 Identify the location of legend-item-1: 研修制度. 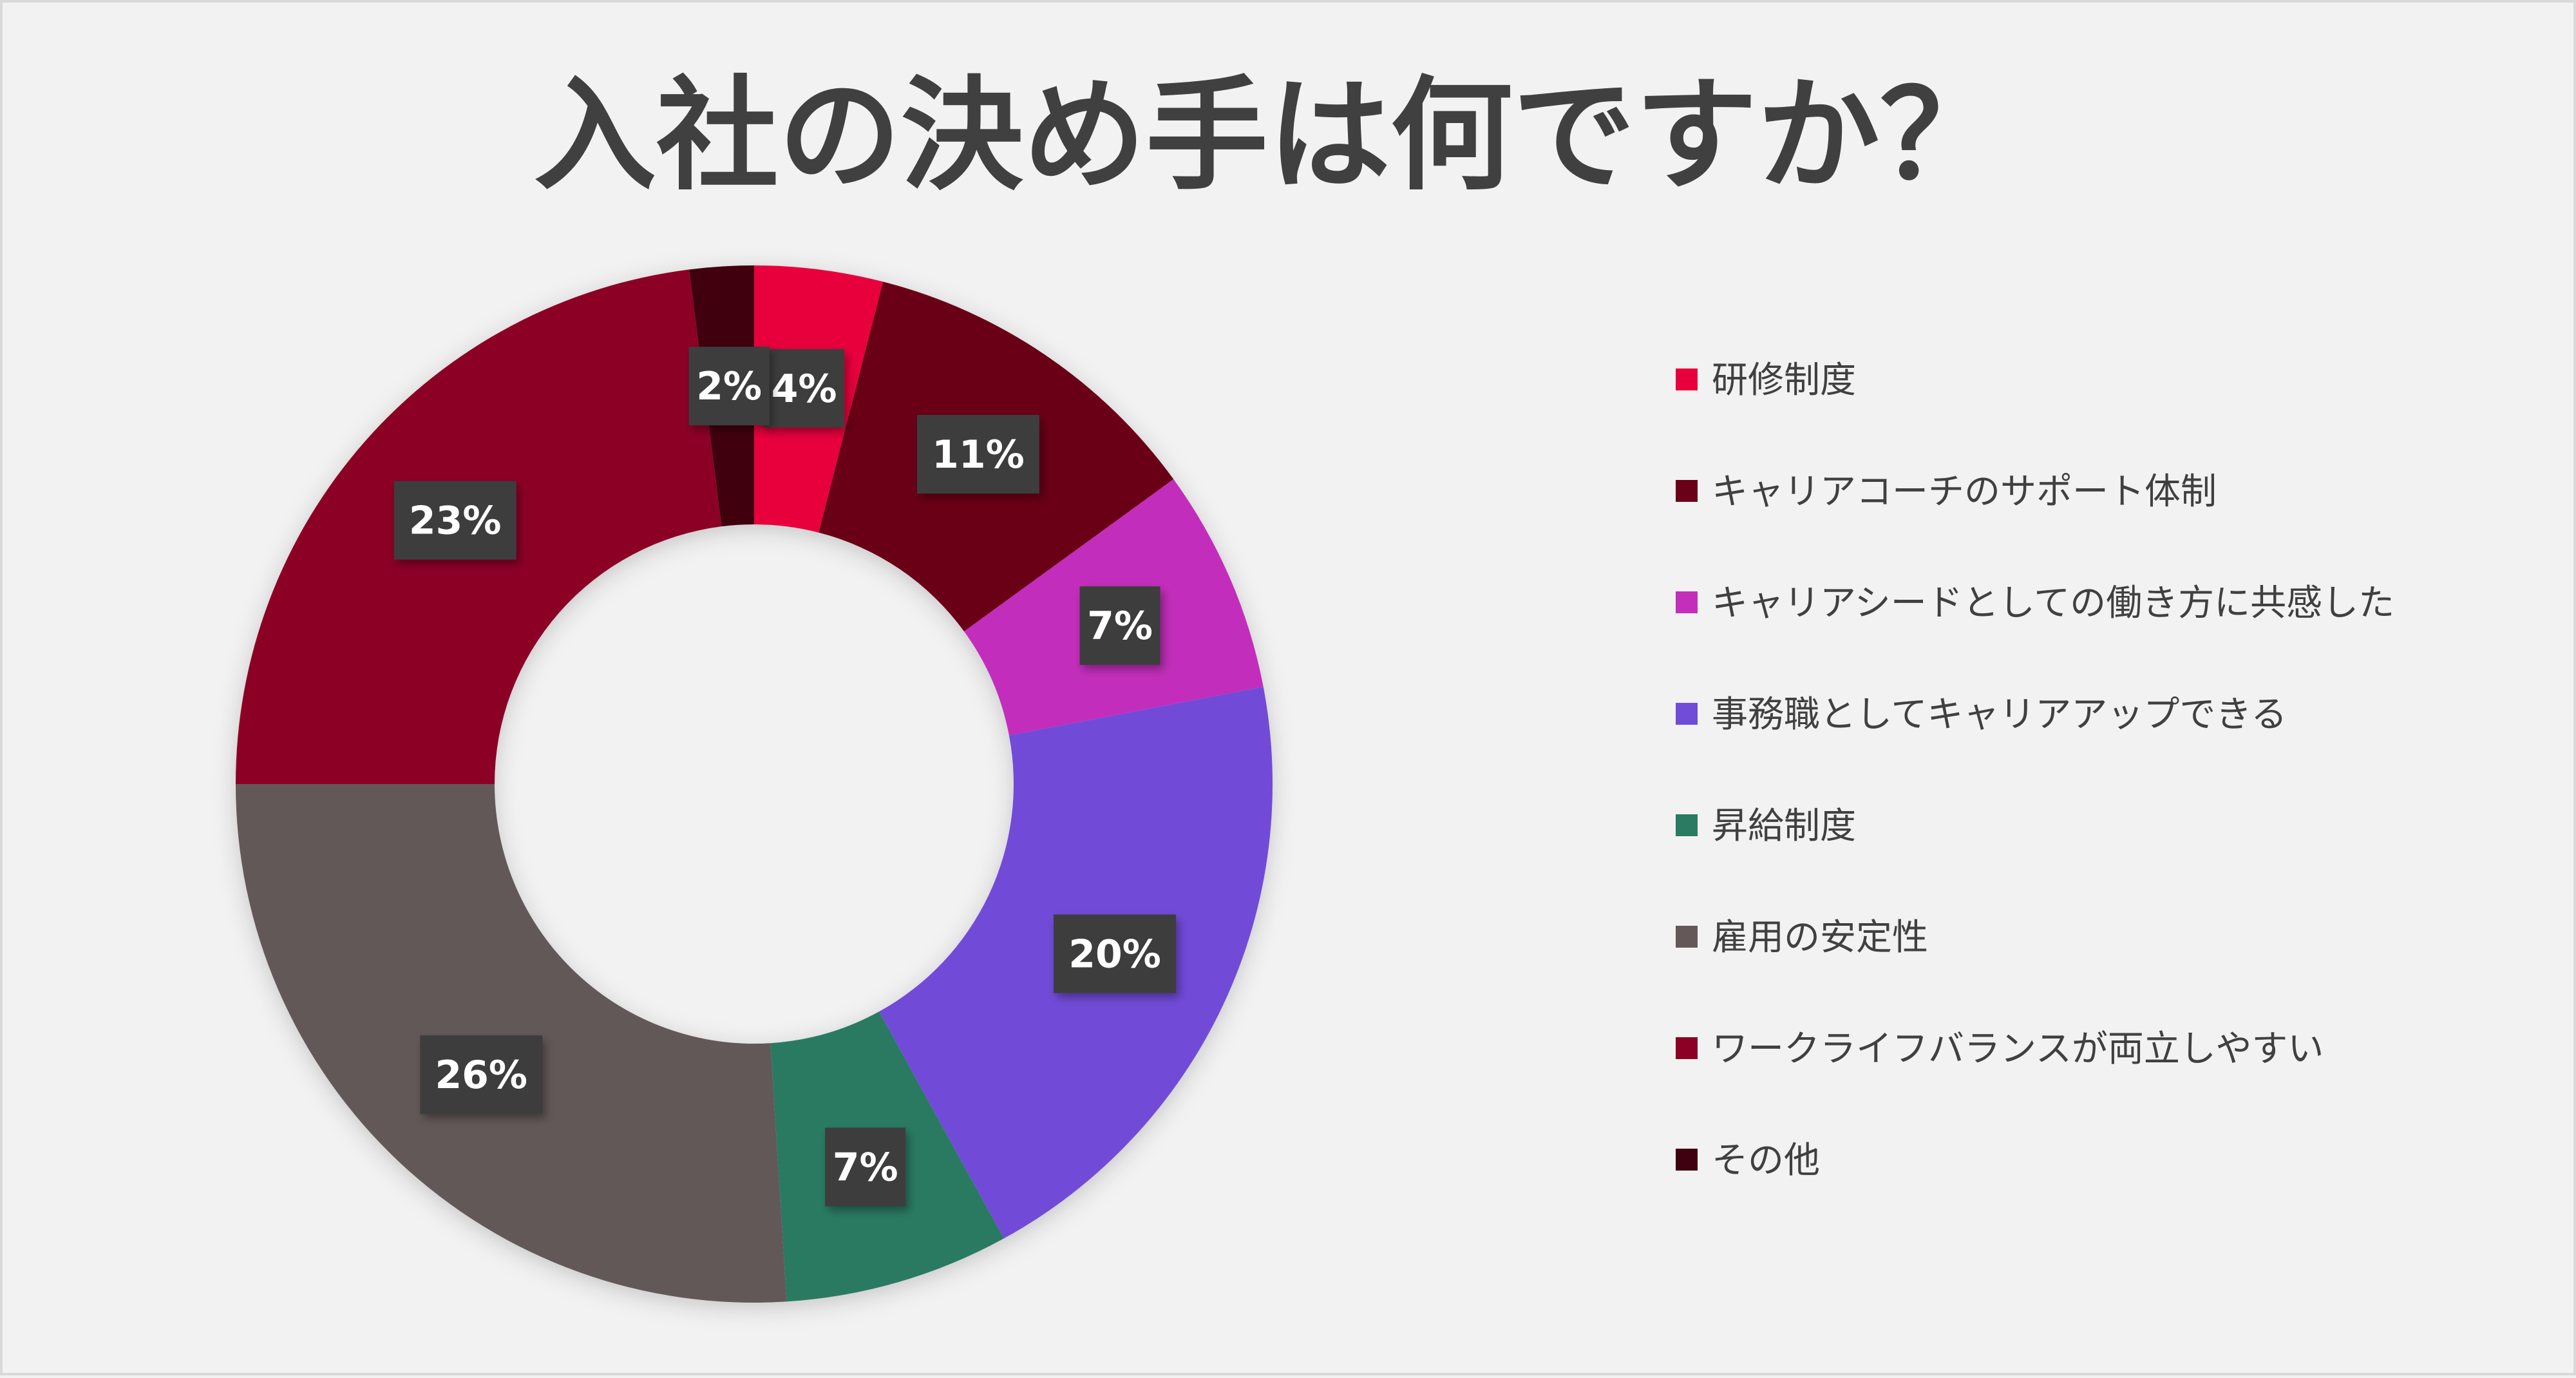
(1766, 380).